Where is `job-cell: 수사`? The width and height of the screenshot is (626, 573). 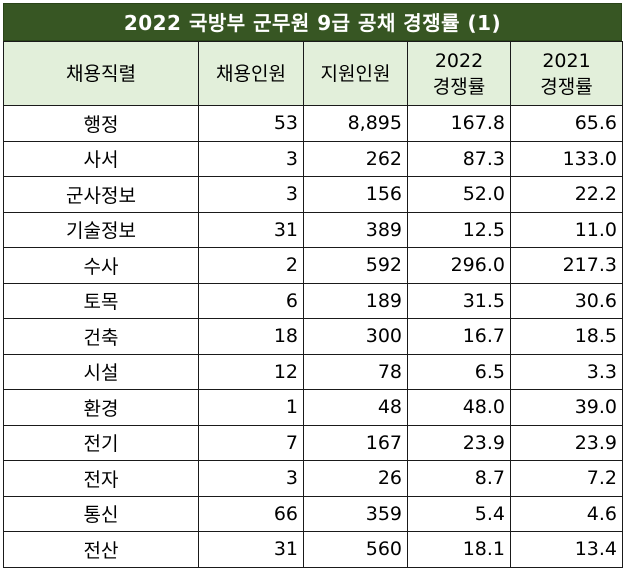
job-cell: 수사 is located at coordinates (101, 265).